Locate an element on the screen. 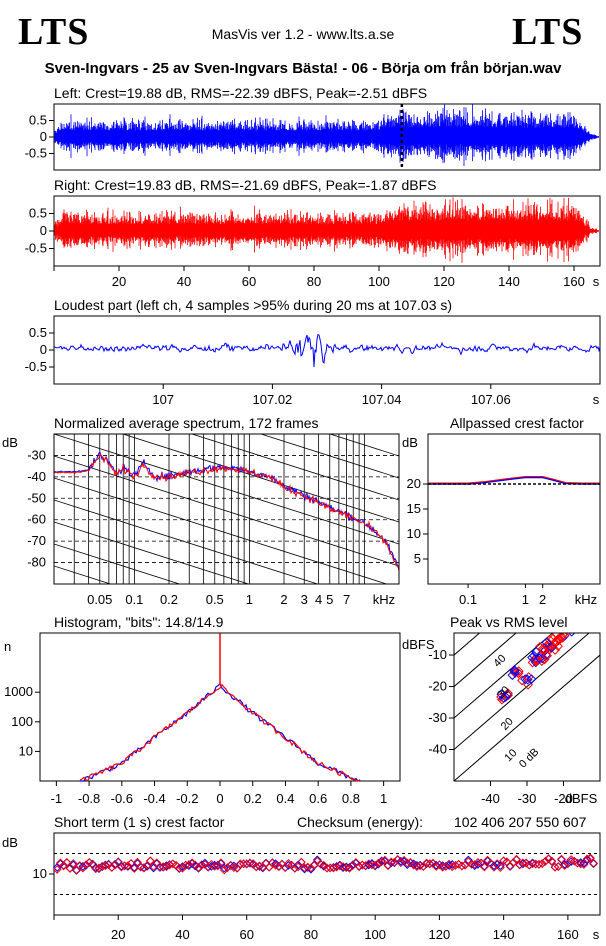  histogram-title: Histogram, "bits": 14.8/14.9 is located at coordinates (139, 622).